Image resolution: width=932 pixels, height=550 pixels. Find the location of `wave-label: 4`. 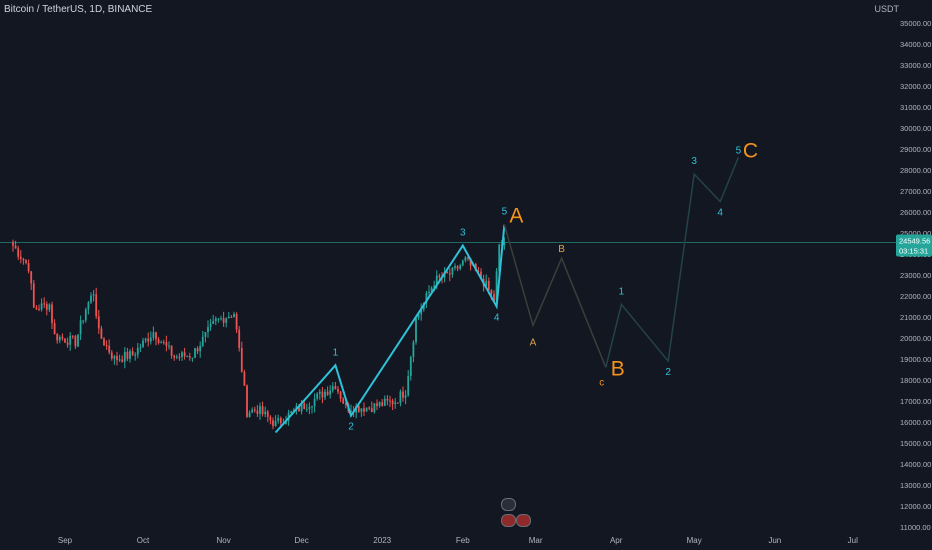

wave-label: 4 is located at coordinates (720, 213).